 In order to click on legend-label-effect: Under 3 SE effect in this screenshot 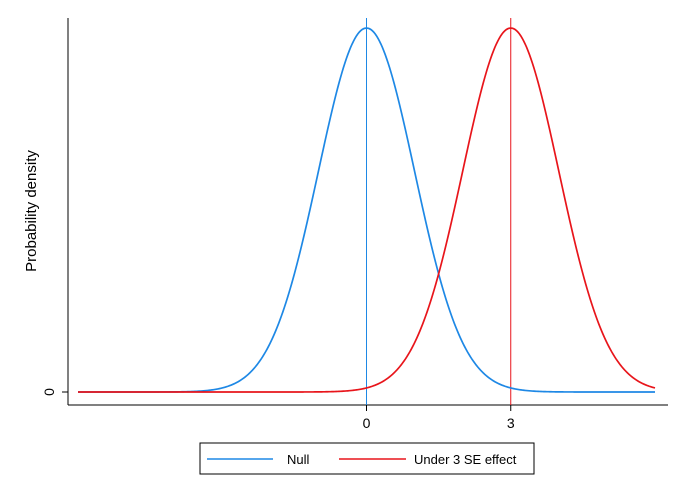, I will do `click(465, 459)`.